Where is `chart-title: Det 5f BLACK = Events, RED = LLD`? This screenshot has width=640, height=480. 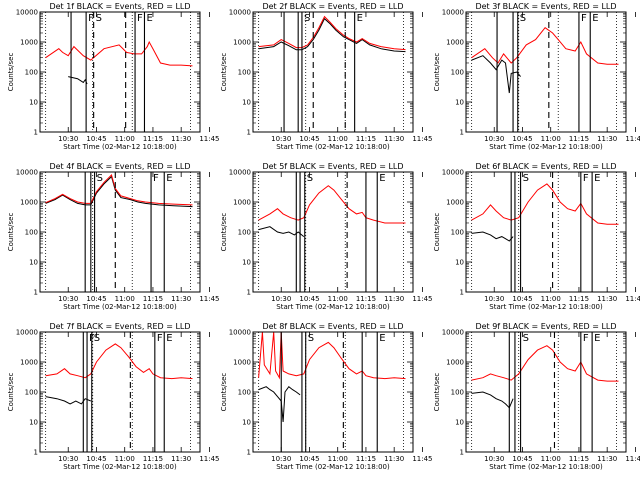
chart-title: Det 5f BLACK = Events, RED = LLD is located at coordinates (332, 166).